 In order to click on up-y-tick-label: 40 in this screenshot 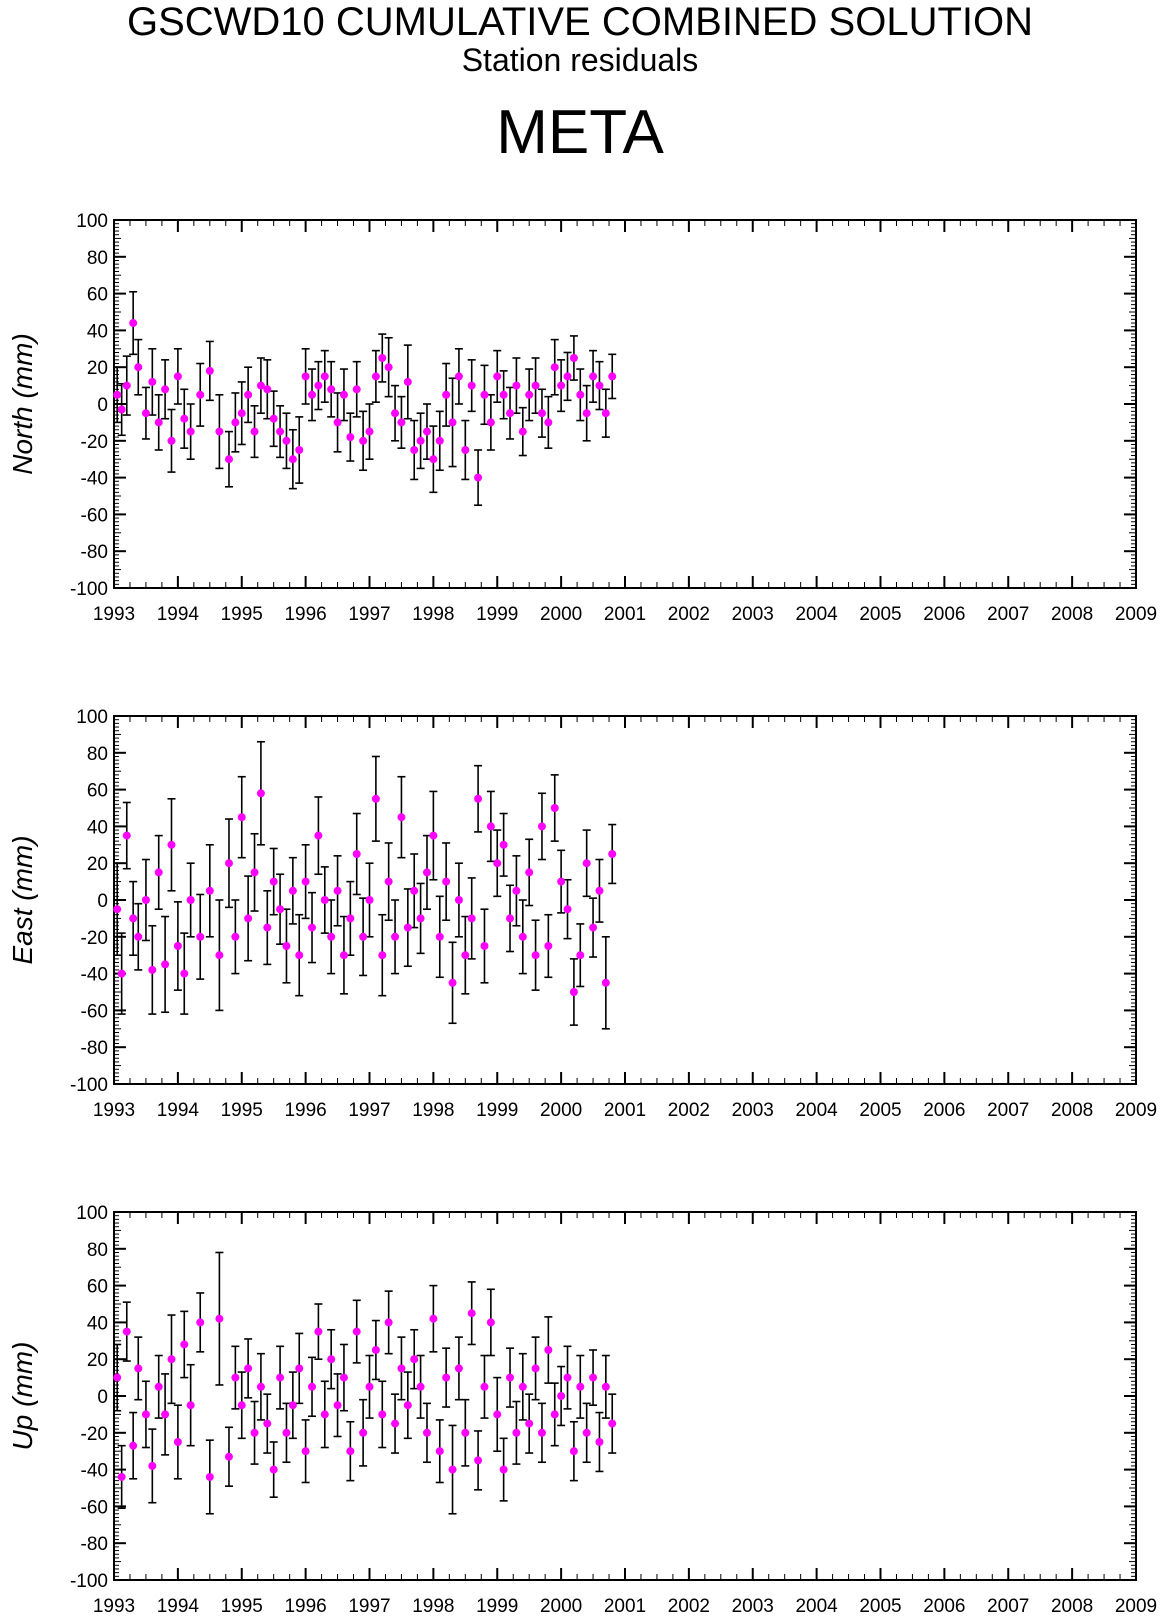, I will do `click(97, 1323)`.